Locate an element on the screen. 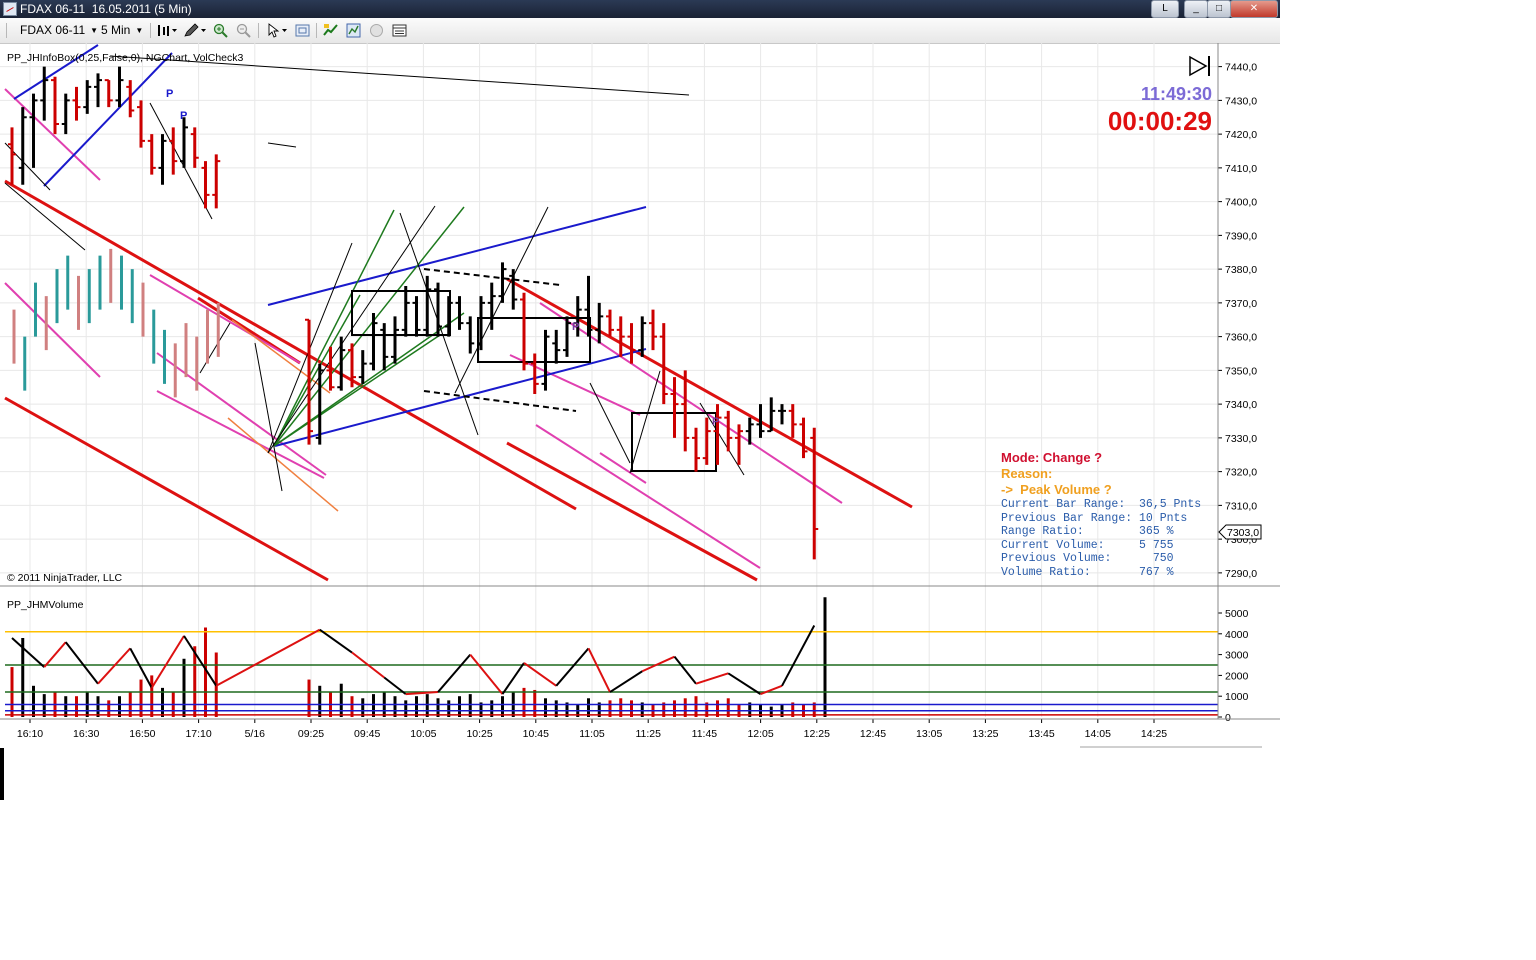 Image resolution: width=1536 pixels, height=960 pixels. play-to-end-icon is located at coordinates (1200, 66).